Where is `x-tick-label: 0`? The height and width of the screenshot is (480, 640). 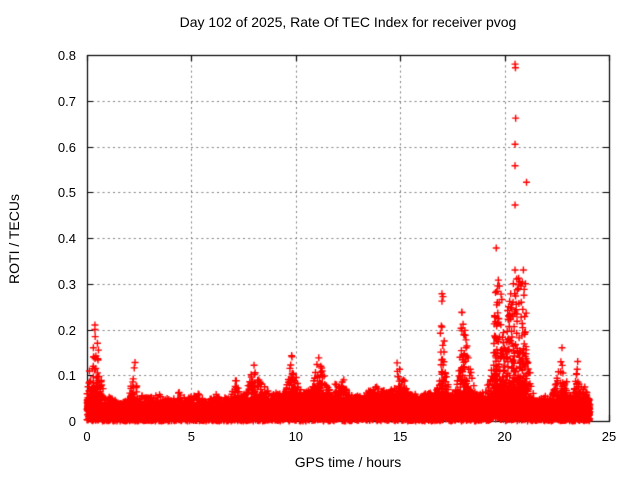
x-tick-label: 0 is located at coordinates (87, 436).